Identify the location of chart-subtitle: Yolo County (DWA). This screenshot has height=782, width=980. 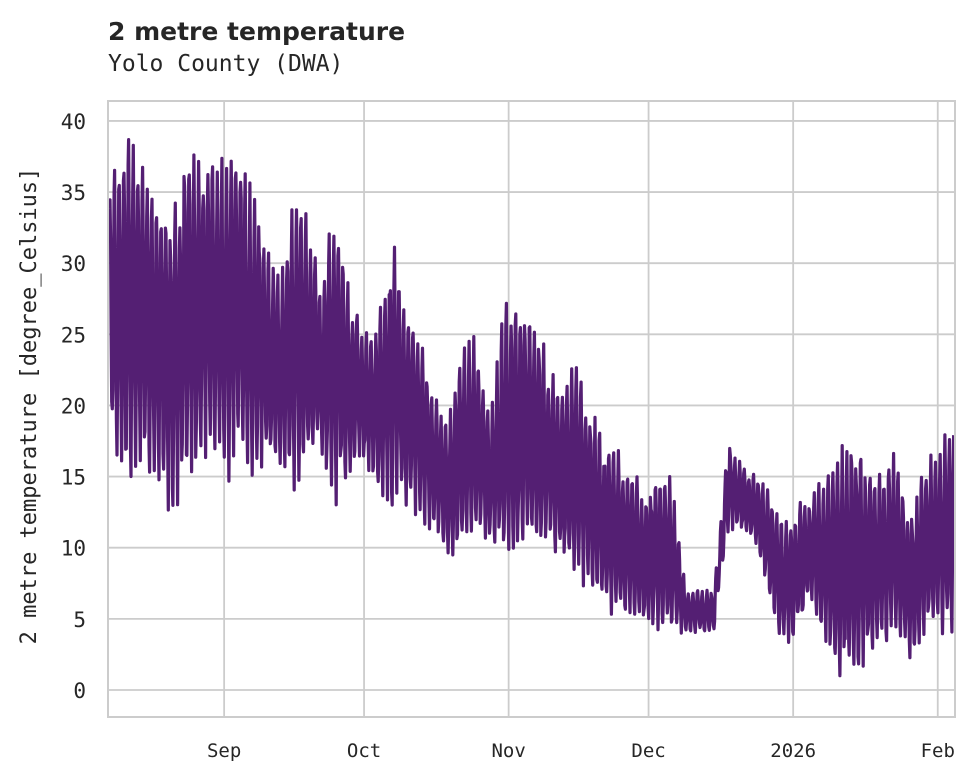
(226, 64).